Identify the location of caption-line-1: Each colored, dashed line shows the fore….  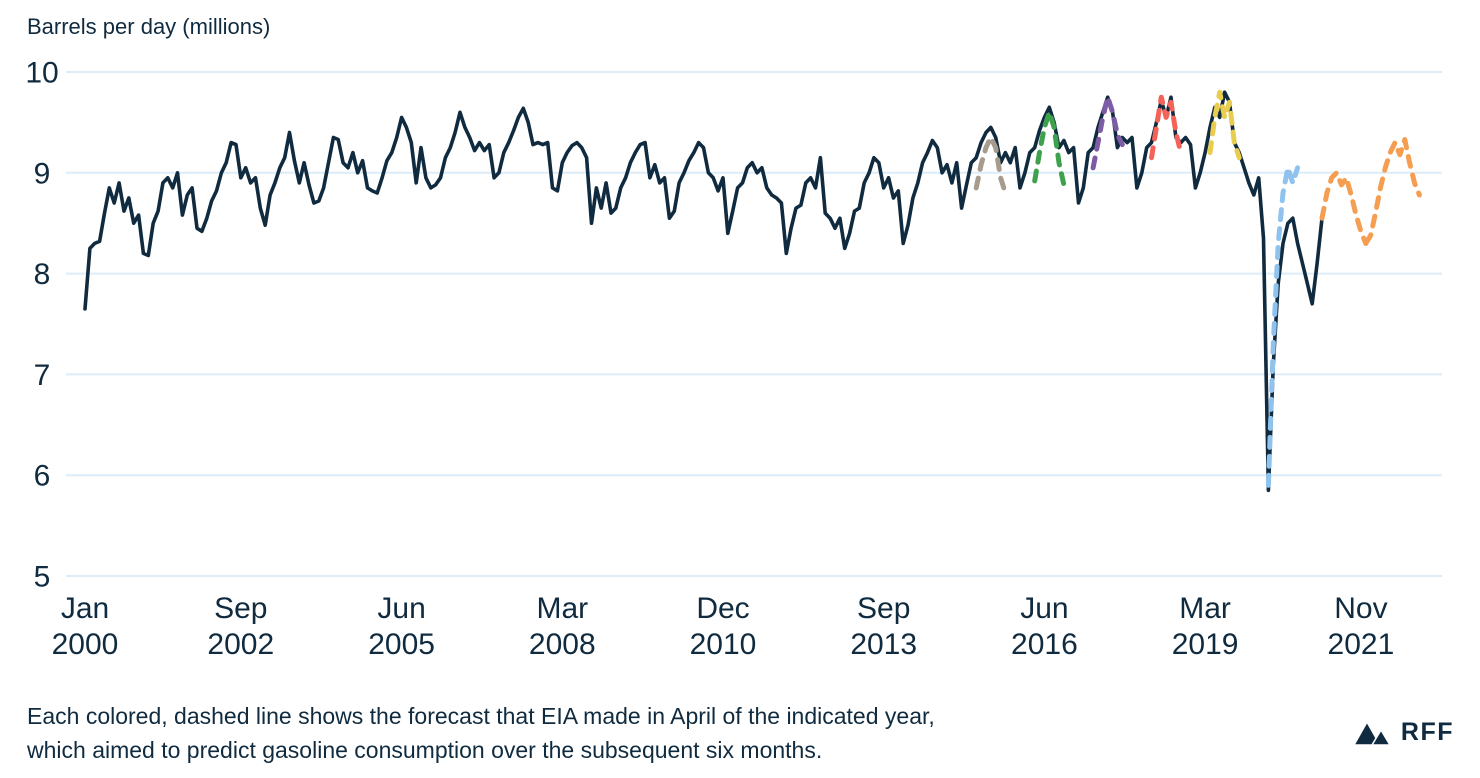
(481, 716).